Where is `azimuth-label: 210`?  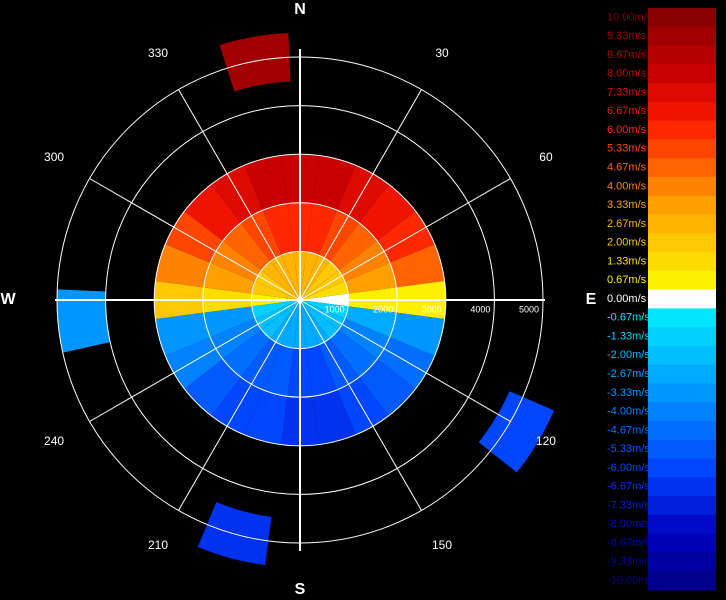 azimuth-label: 210 is located at coordinates (158, 545).